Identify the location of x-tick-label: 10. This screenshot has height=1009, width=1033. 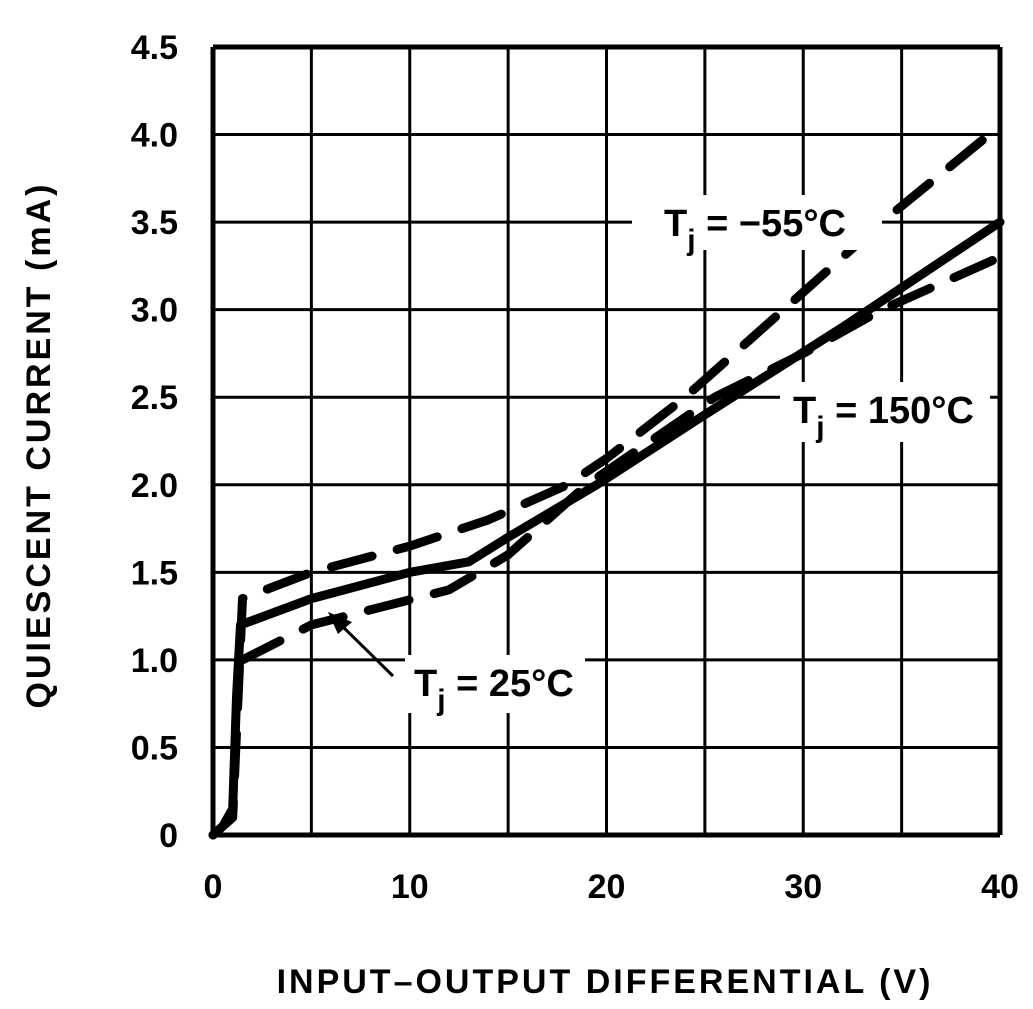
(410, 887).